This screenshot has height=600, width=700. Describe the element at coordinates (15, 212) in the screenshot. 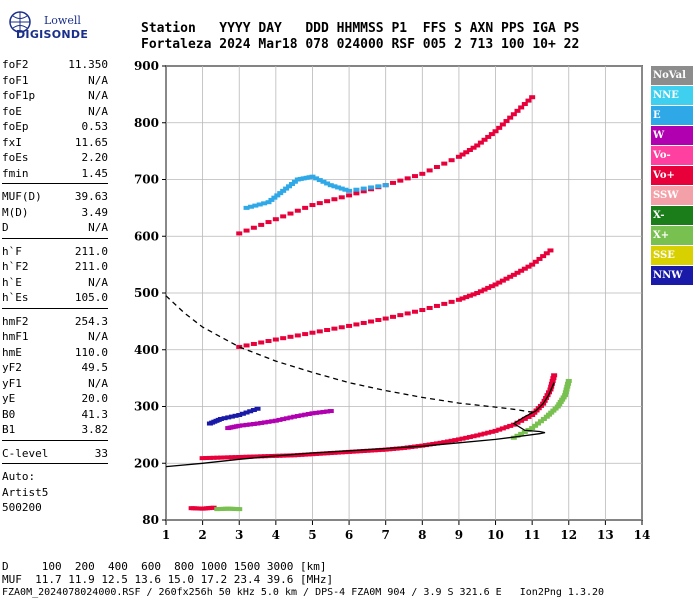

I see `param-name: M(D)` at that location.